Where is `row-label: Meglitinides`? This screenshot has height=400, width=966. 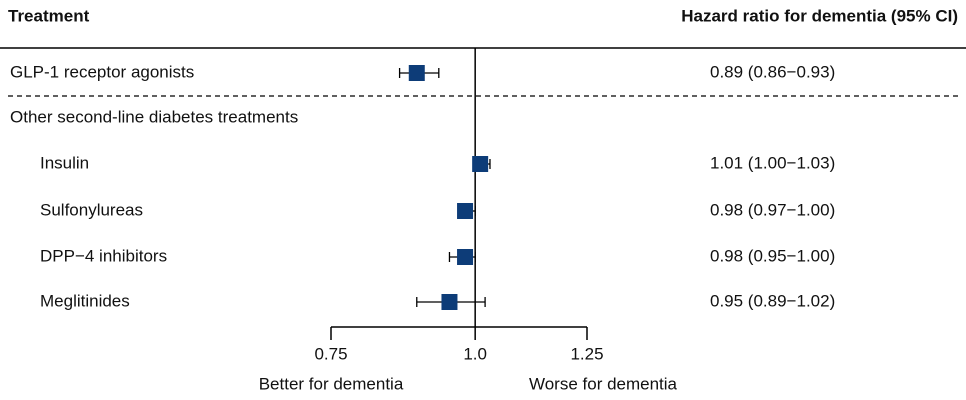
row-label: Meglitinides is located at coordinates (85, 300).